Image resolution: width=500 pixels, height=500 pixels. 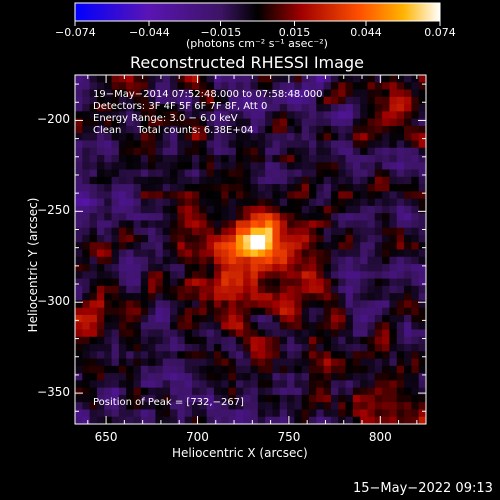 What do you see at coordinates (33, 265) in the screenshot?
I see `y-axis-label: Heliocentric Y (arcsec)` at bounding box center [33, 265].